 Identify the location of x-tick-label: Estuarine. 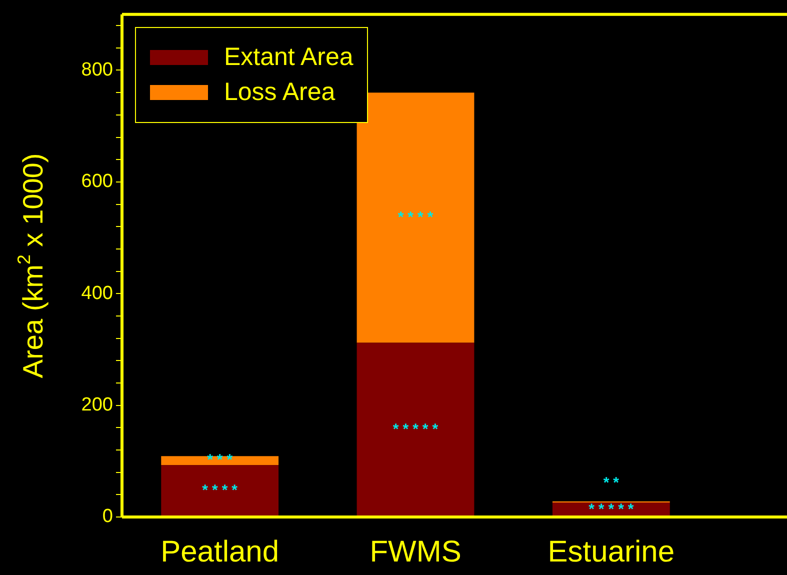
(611, 551).